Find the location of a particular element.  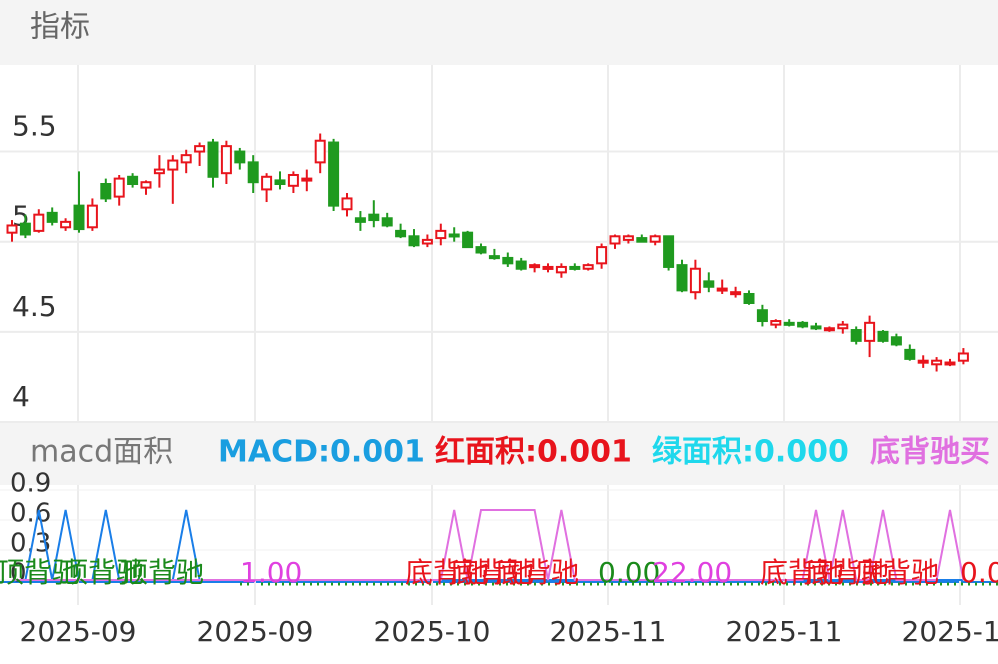

x-tick-label: 2025-12 is located at coordinates (950, 631).